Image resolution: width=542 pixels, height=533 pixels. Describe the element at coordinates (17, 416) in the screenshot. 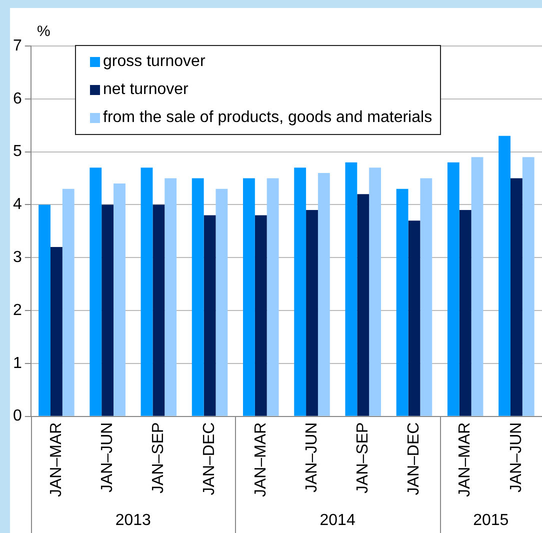

I see `y-tick-label: 0` at that location.